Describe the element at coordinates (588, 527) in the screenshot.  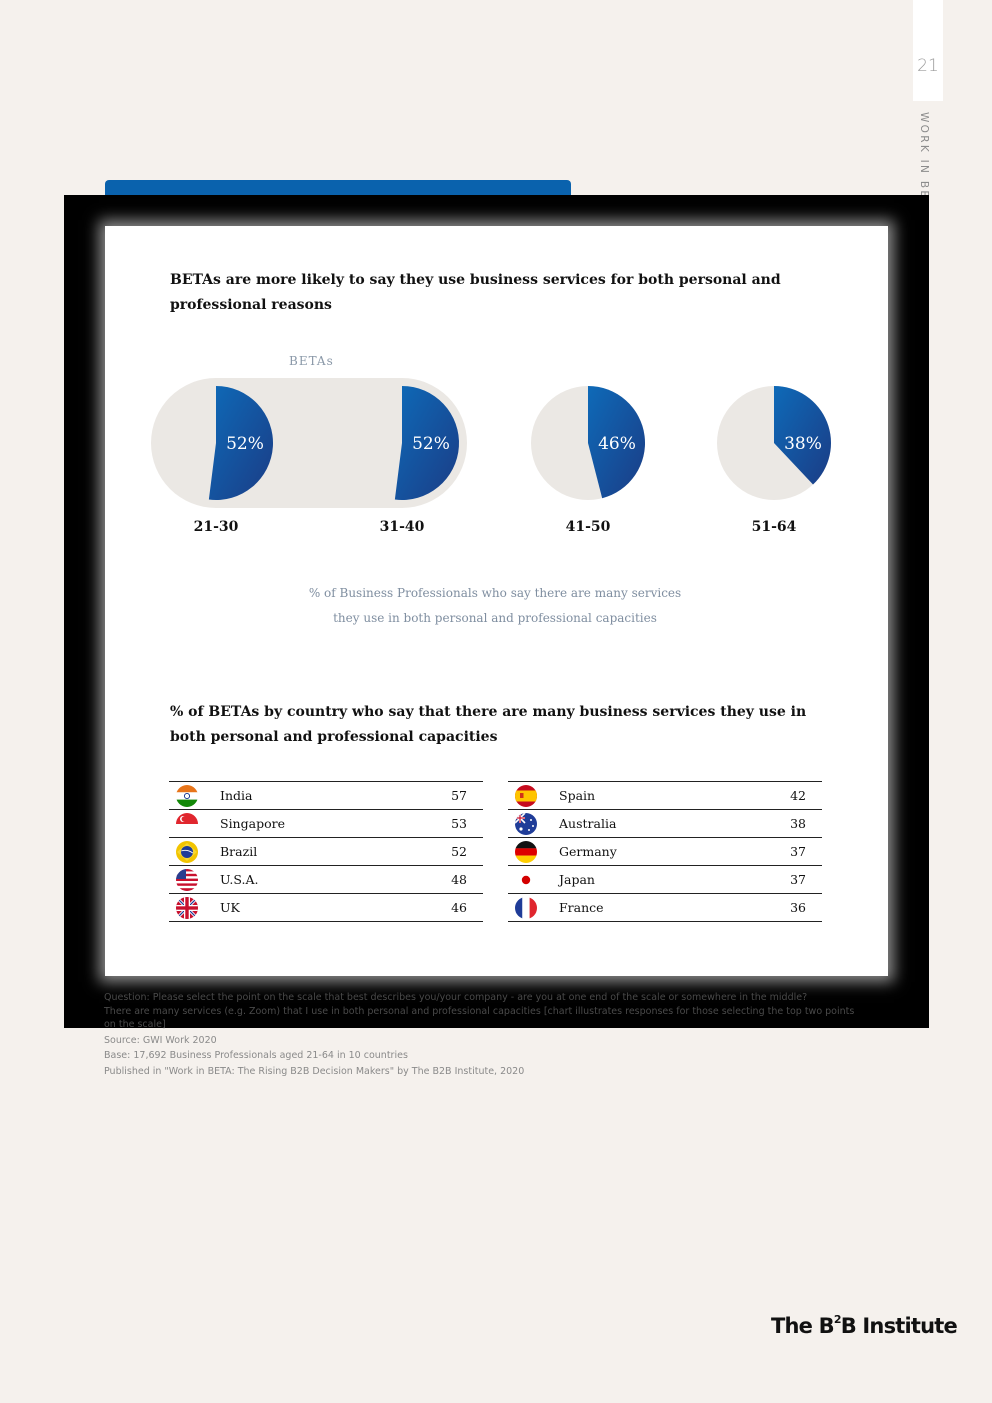
I see `age-label: 41-50` at that location.